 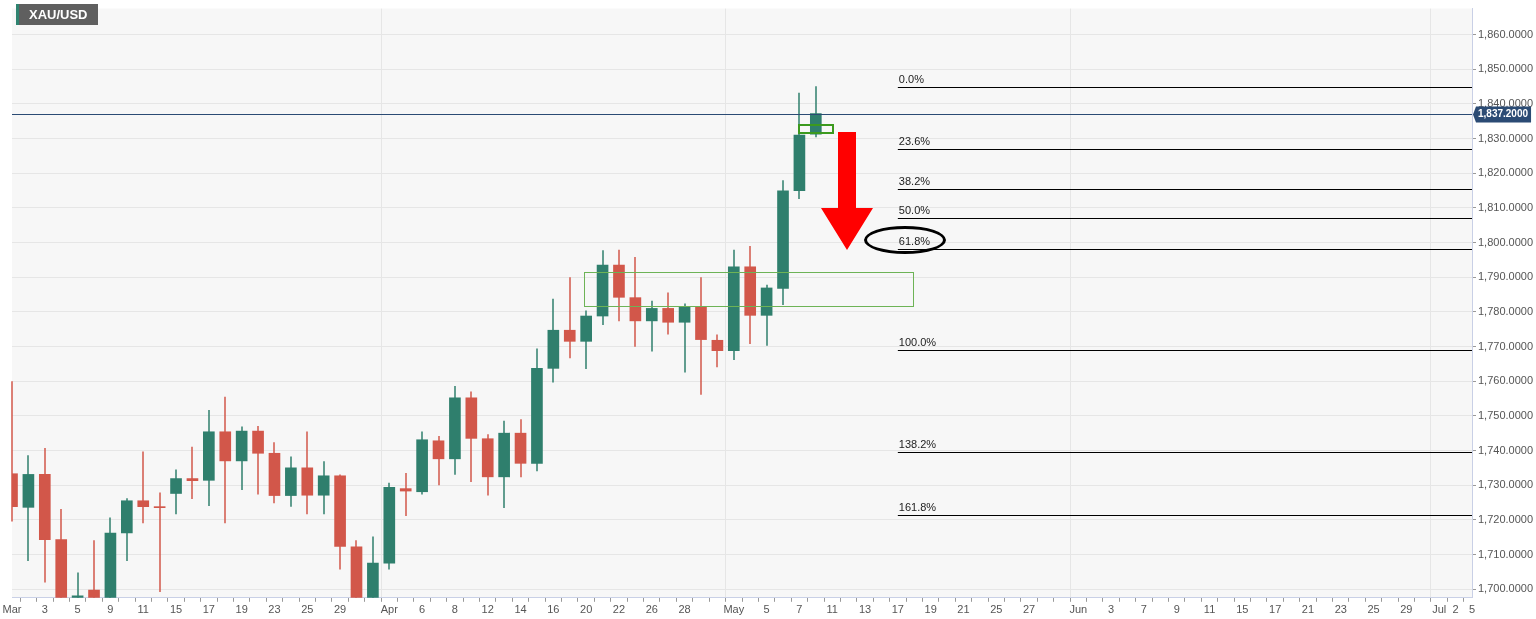 I want to click on y-tick-label: 1,780.0000, so click(x=1506, y=310).